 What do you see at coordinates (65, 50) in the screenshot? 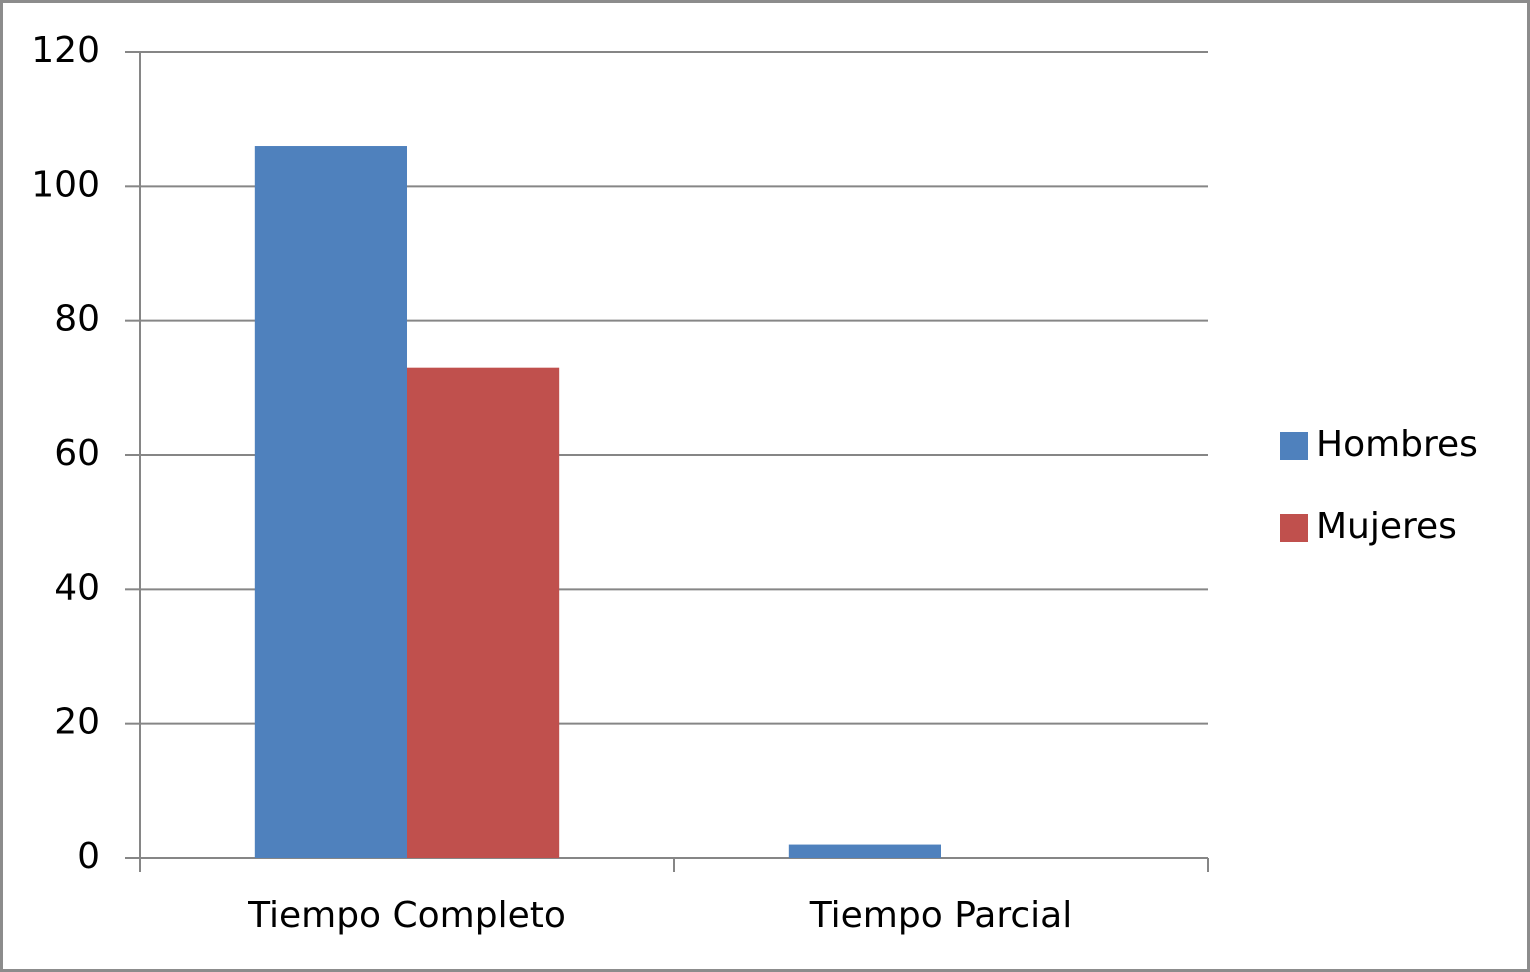
I see `y-tick-label: 120` at bounding box center [65, 50].